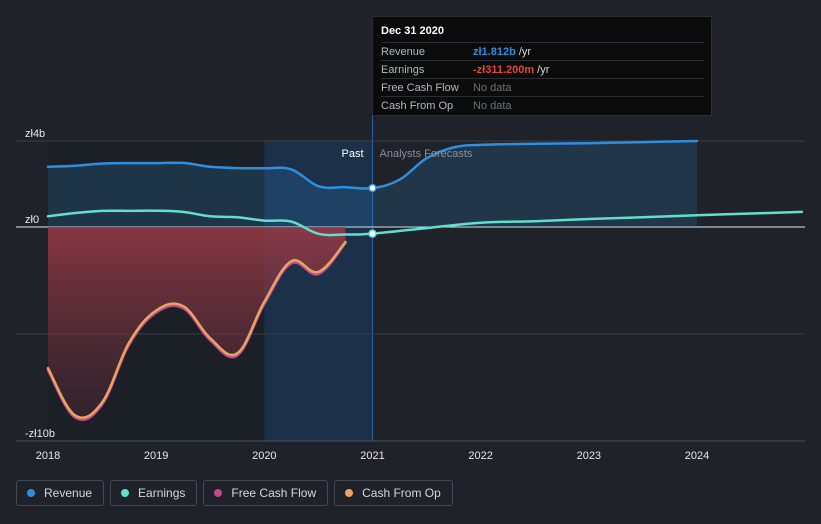 This screenshot has width=821, height=524. What do you see at coordinates (504, 69) in the screenshot?
I see `tooltip-row-value: -zł311.200m` at bounding box center [504, 69].